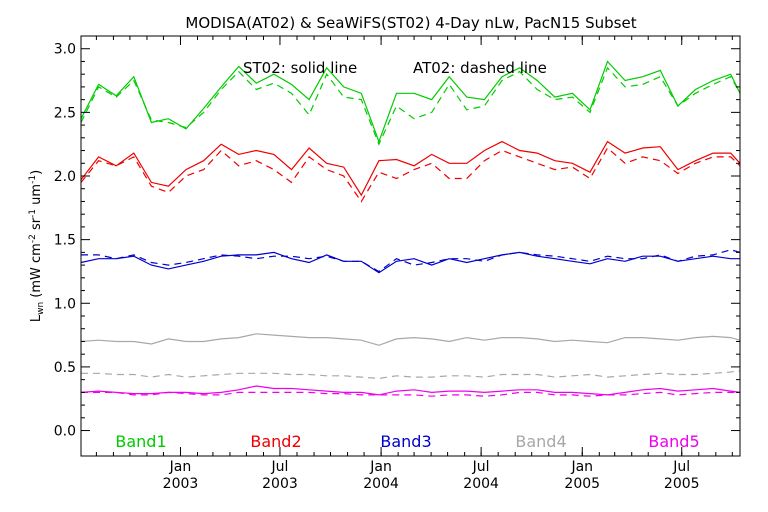 Image resolution: width=768 pixels, height=512 pixels. I want to click on band1-dashed-line, so click(410, 106).